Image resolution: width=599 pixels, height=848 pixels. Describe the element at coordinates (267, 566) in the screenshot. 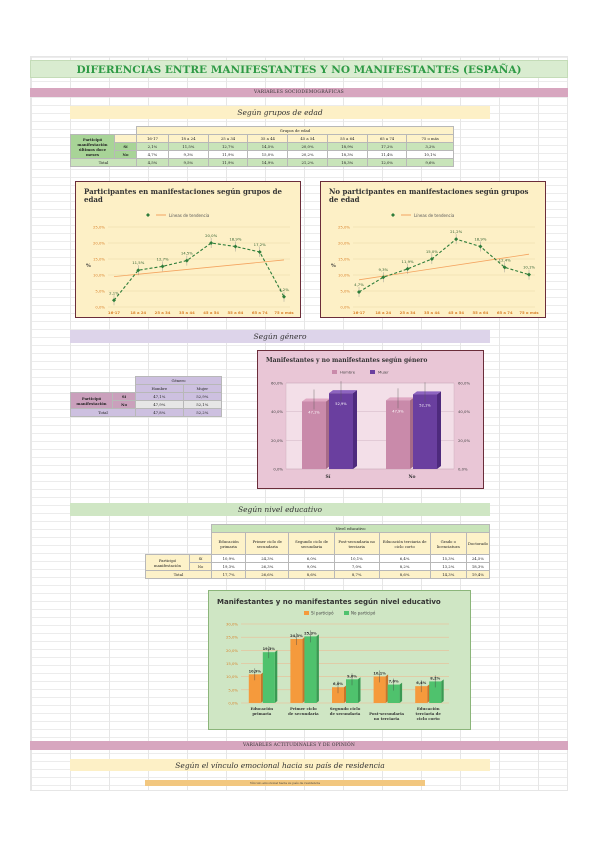

I see `cell: 26,3%` at that location.